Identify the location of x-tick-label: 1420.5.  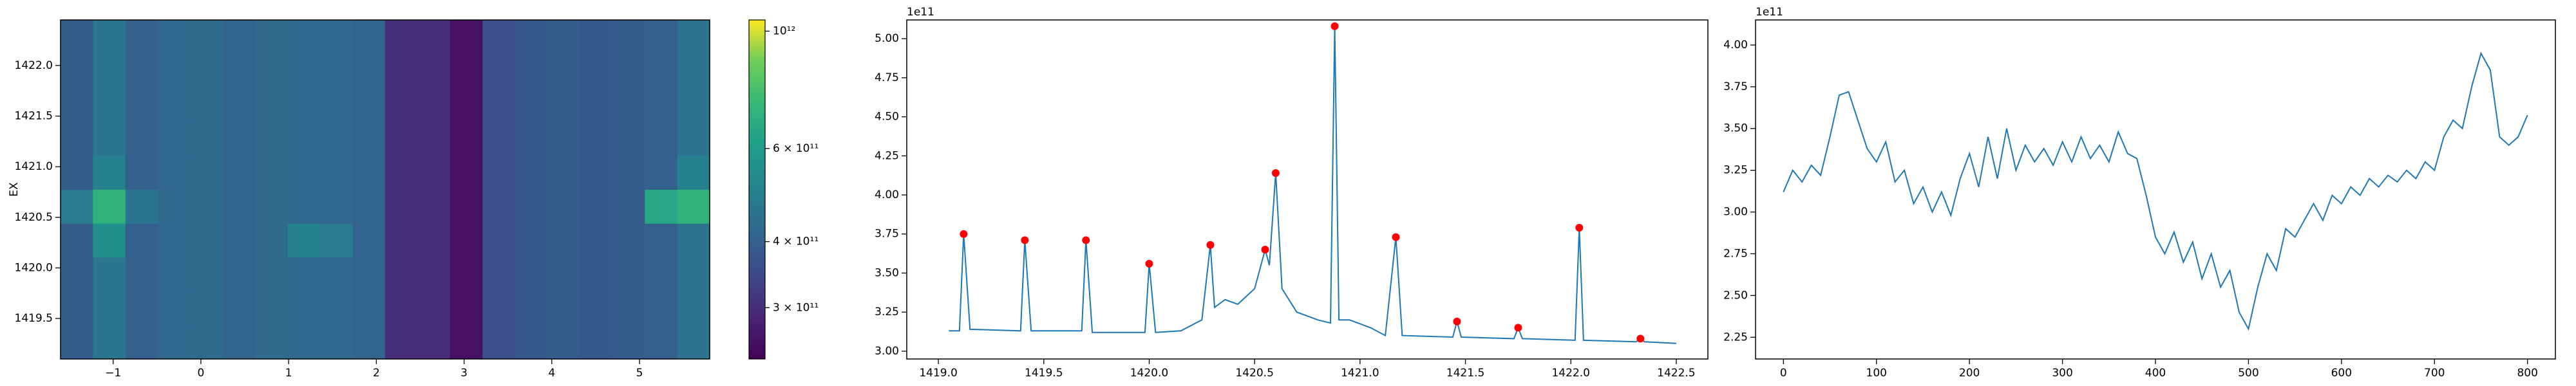
(1254, 373).